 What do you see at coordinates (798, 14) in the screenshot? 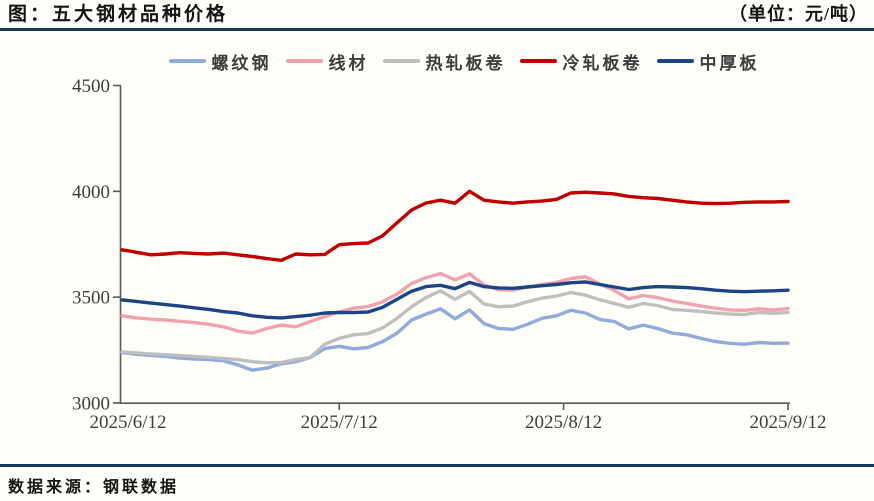
I see `figure-unit-label: （单位：元/吨）` at bounding box center [798, 14].